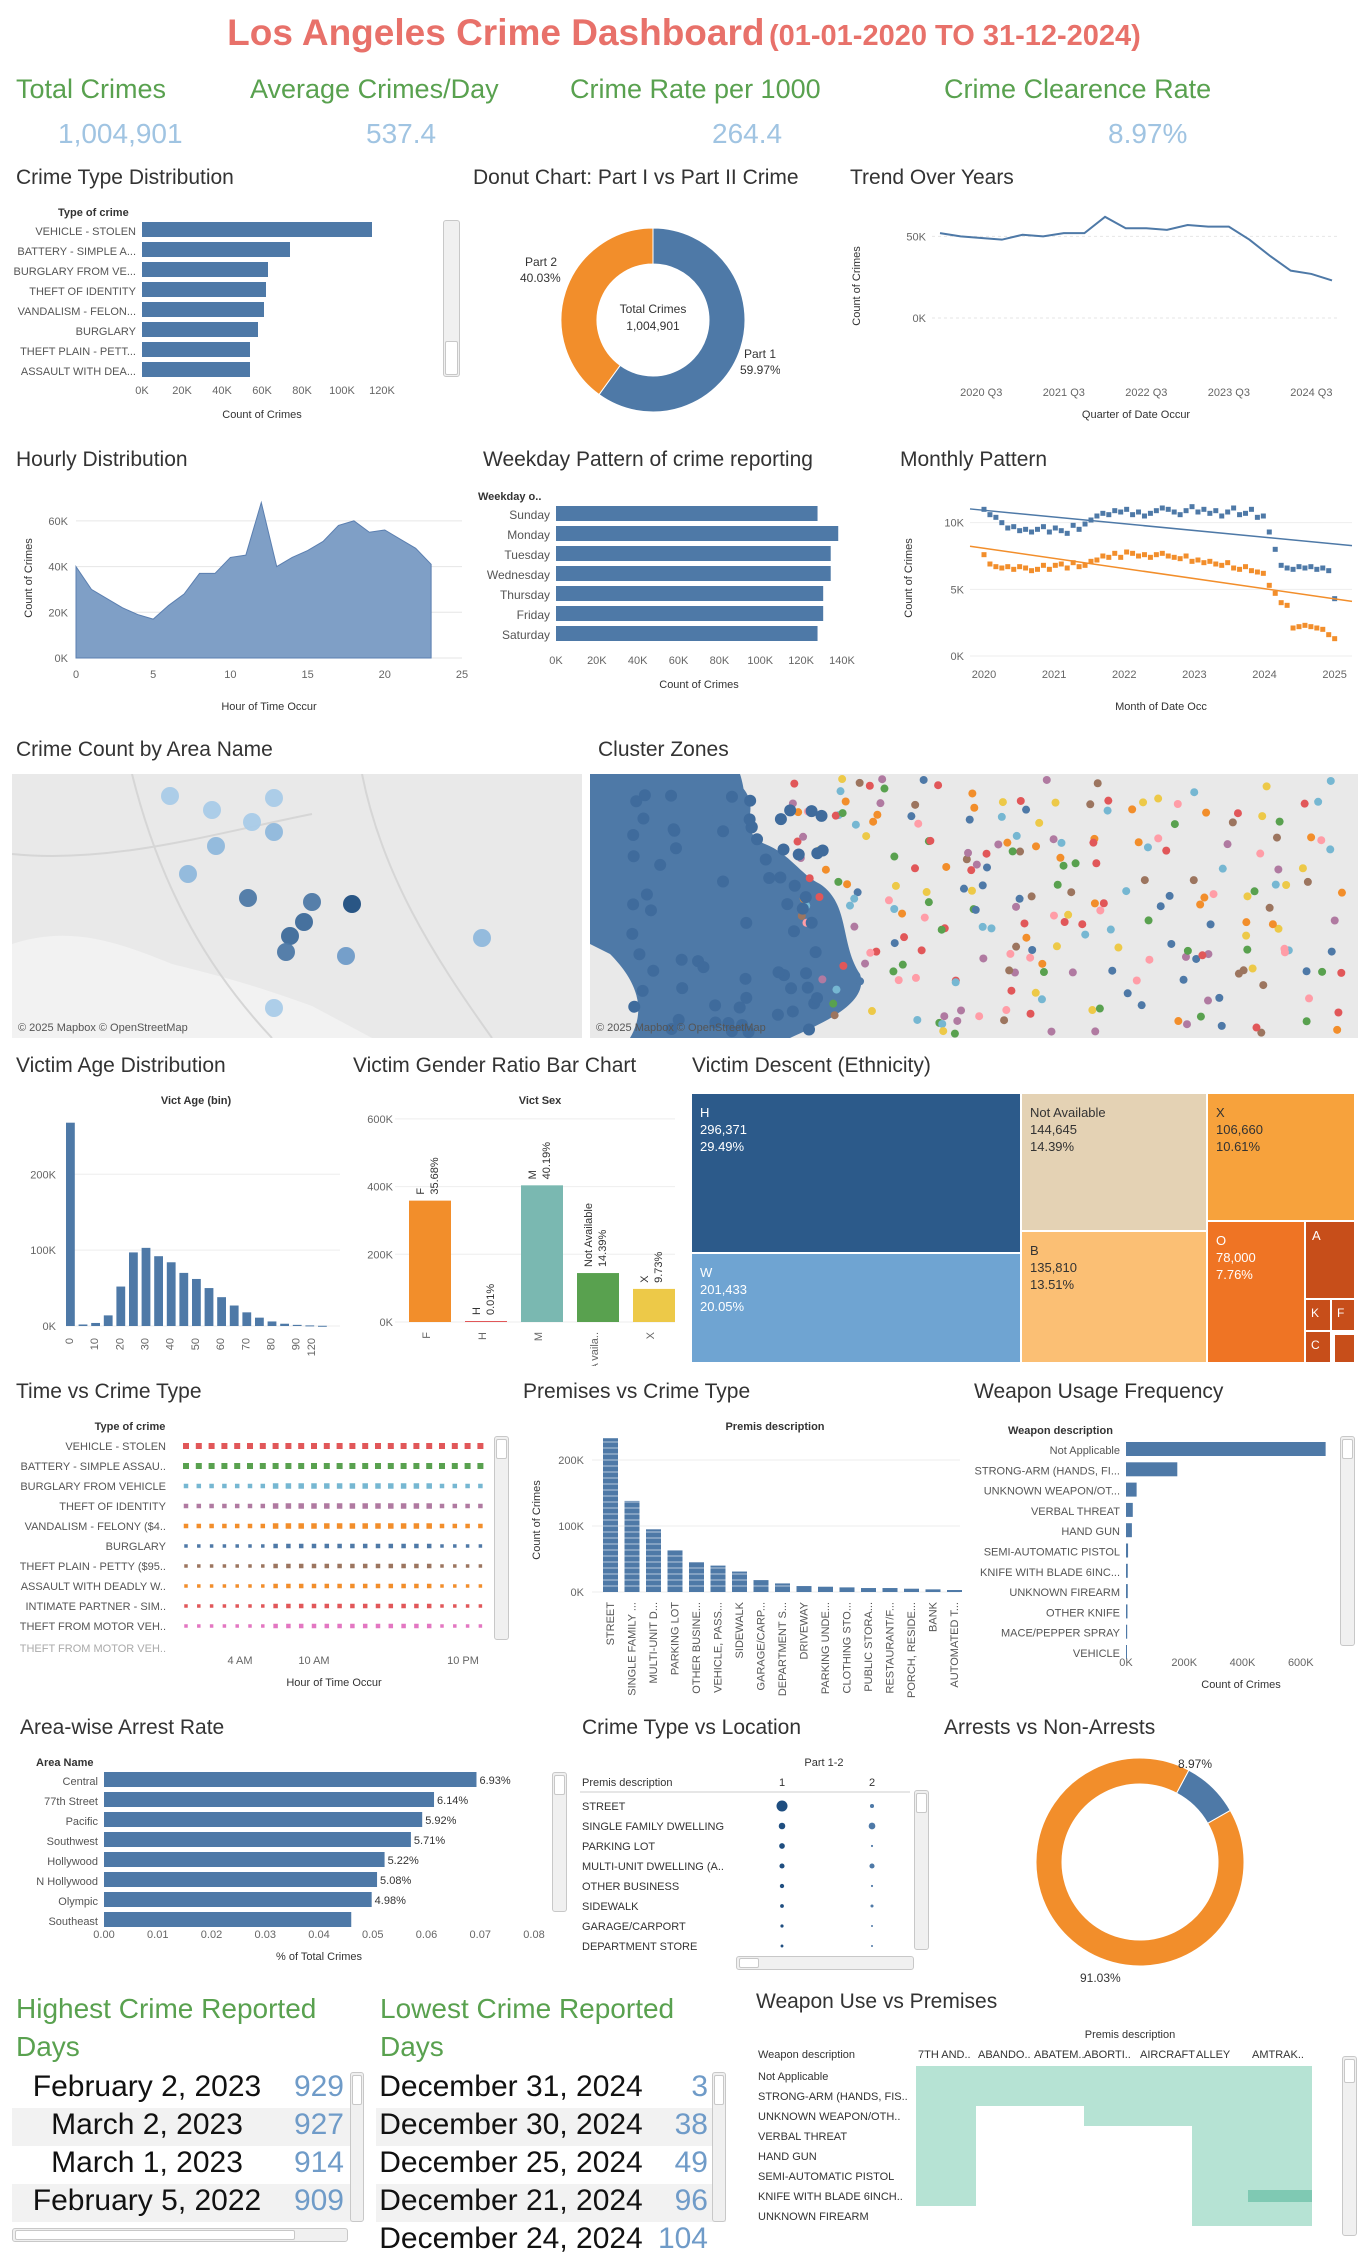  Describe the element at coordinates (856, 1308) in the screenshot. I see `tile-w: W 201,433 20.05%` at that location.